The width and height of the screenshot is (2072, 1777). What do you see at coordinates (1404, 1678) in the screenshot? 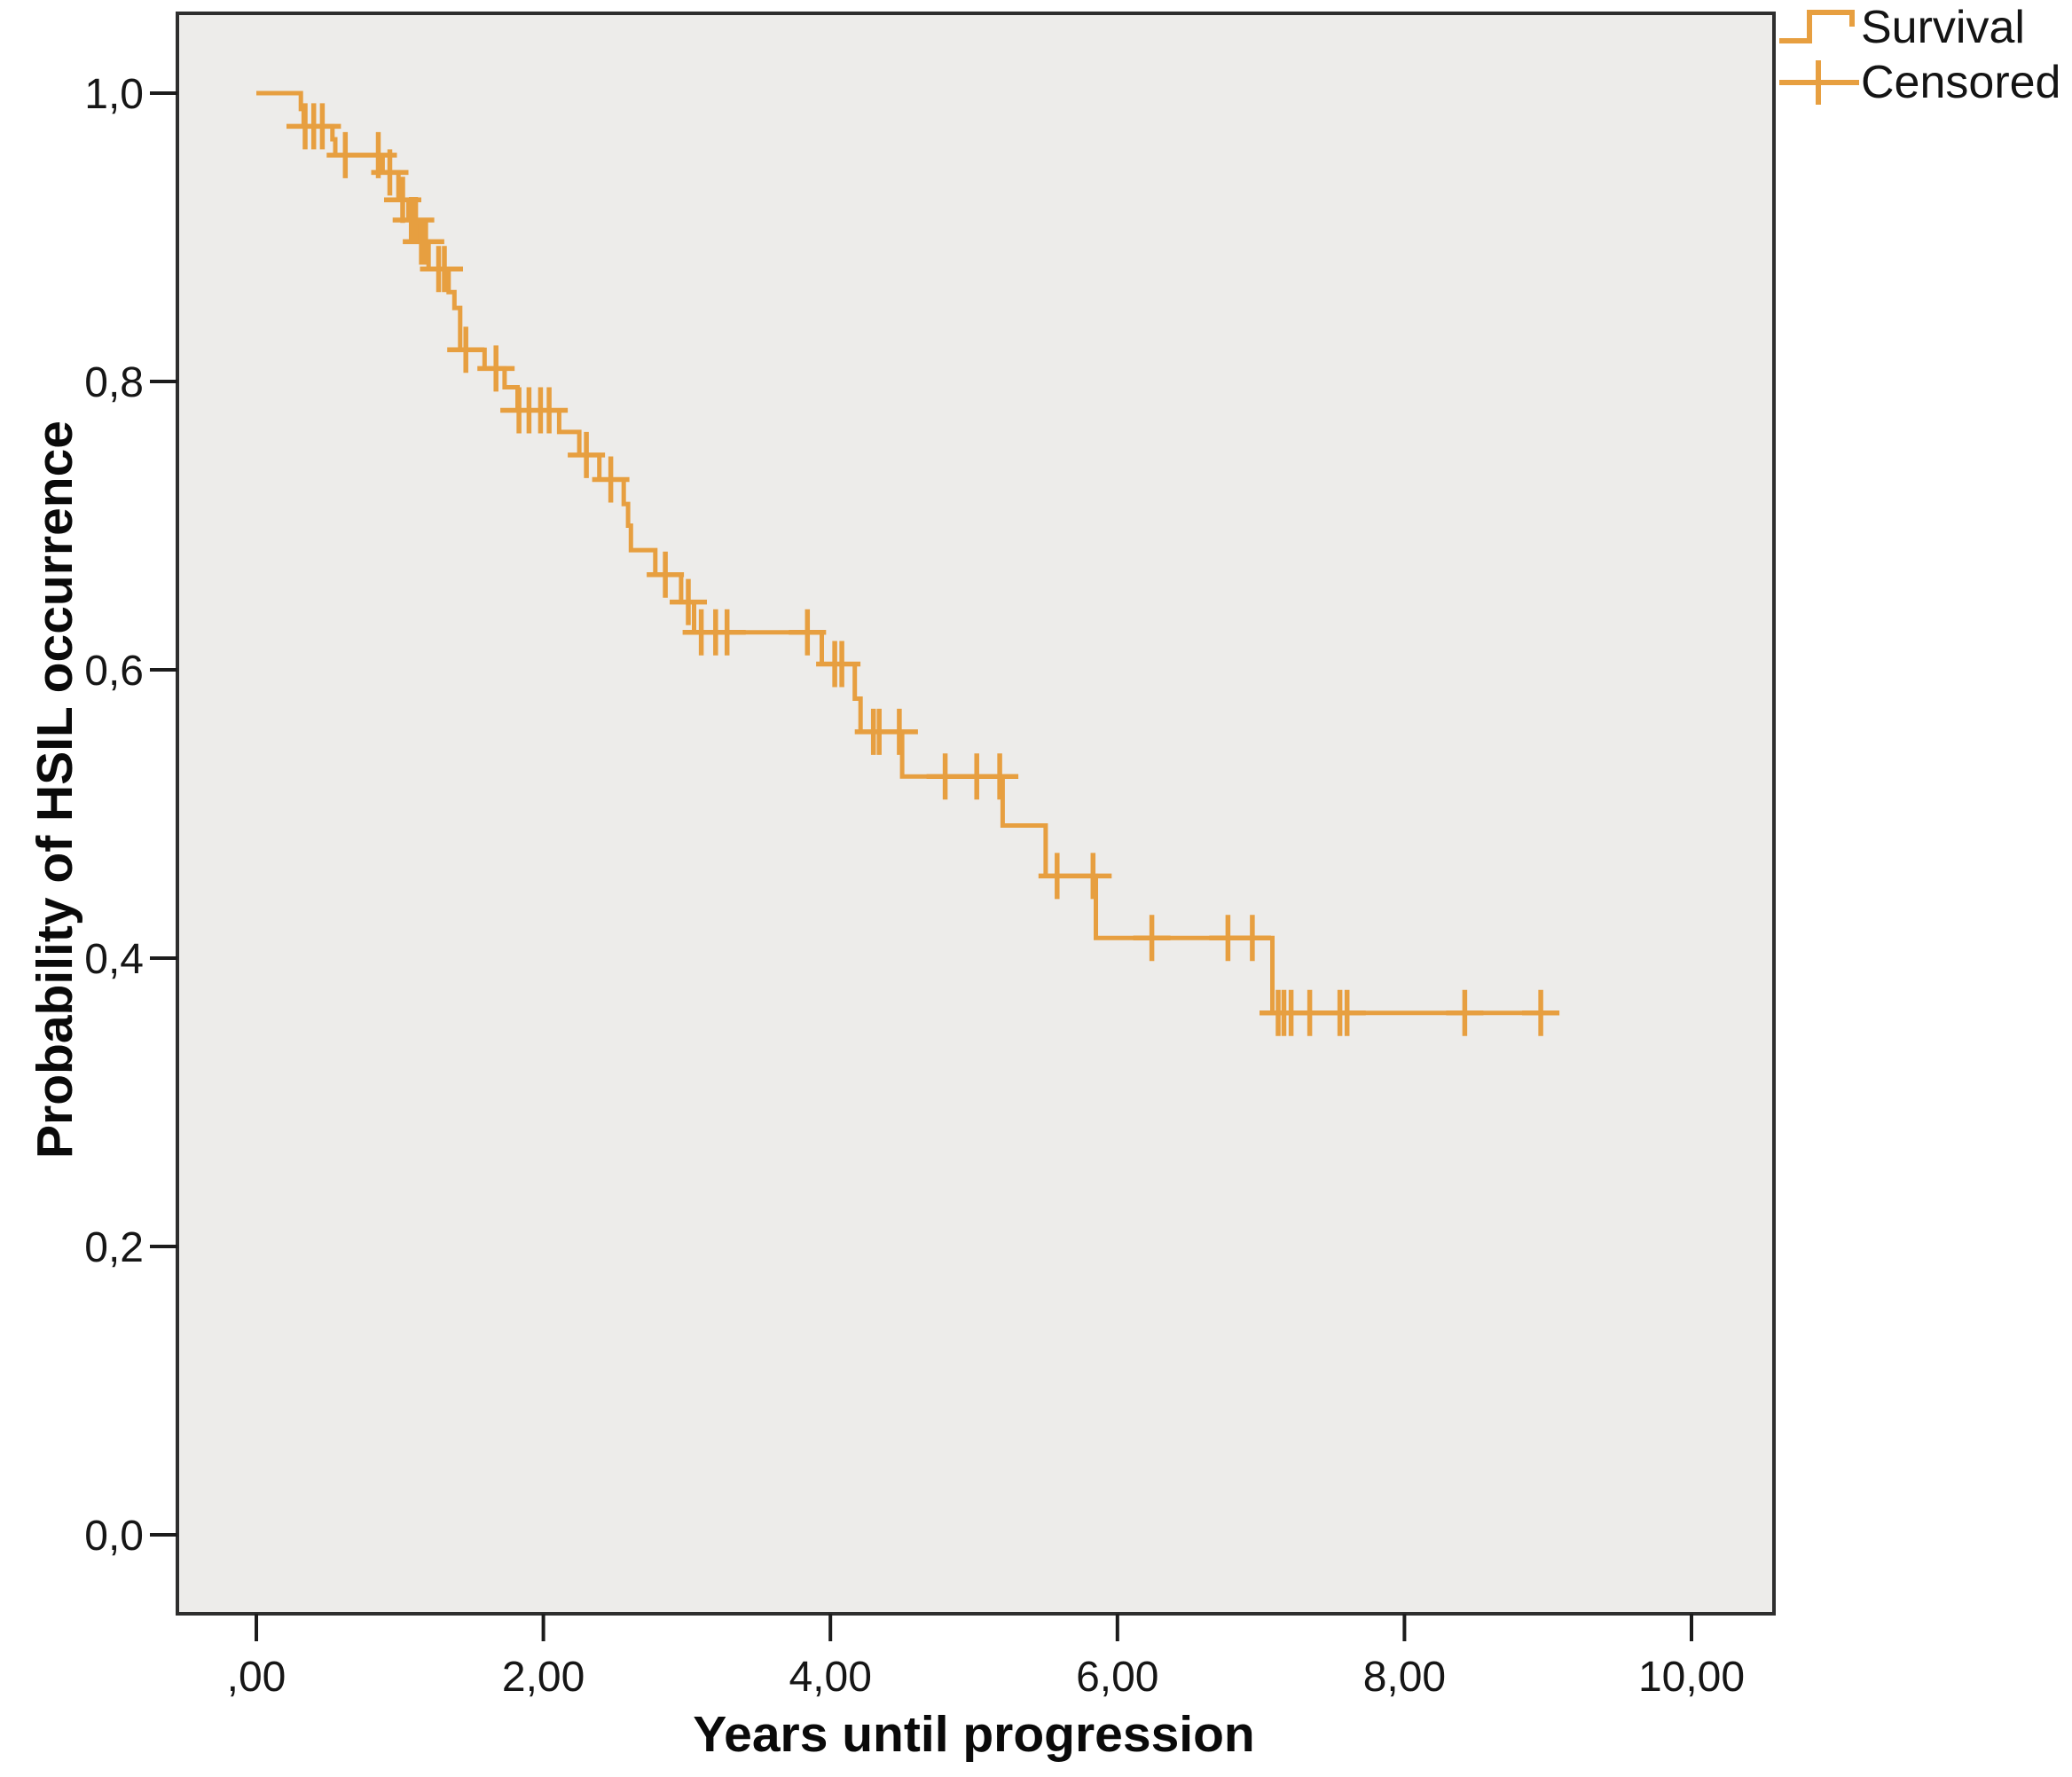
I see `x-tick-label: 8,00` at bounding box center [1404, 1678].